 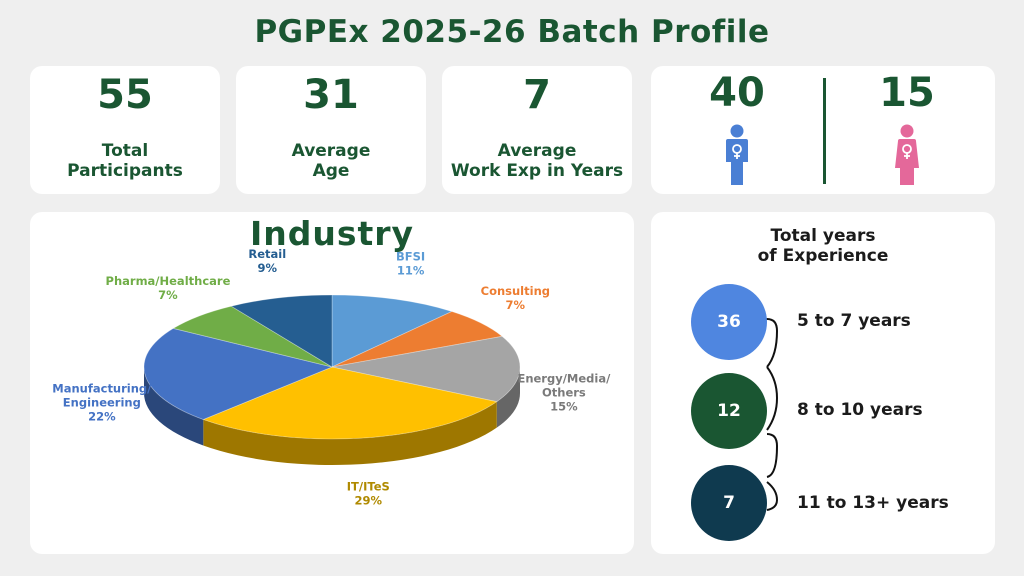 I want to click on gender-card: 40 15, so click(x=823, y=130).